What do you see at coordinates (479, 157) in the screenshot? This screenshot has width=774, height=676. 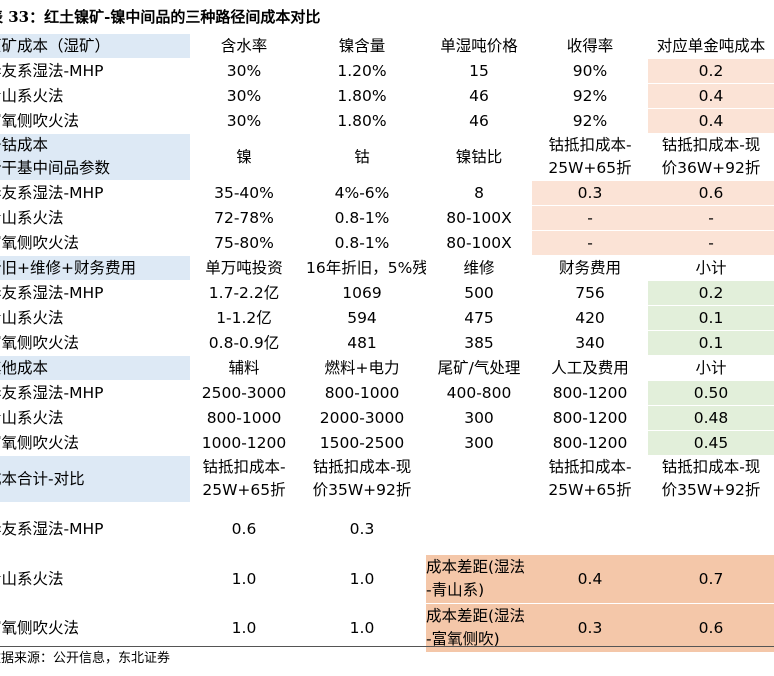 I see `column-header: 镍钴比` at bounding box center [479, 157].